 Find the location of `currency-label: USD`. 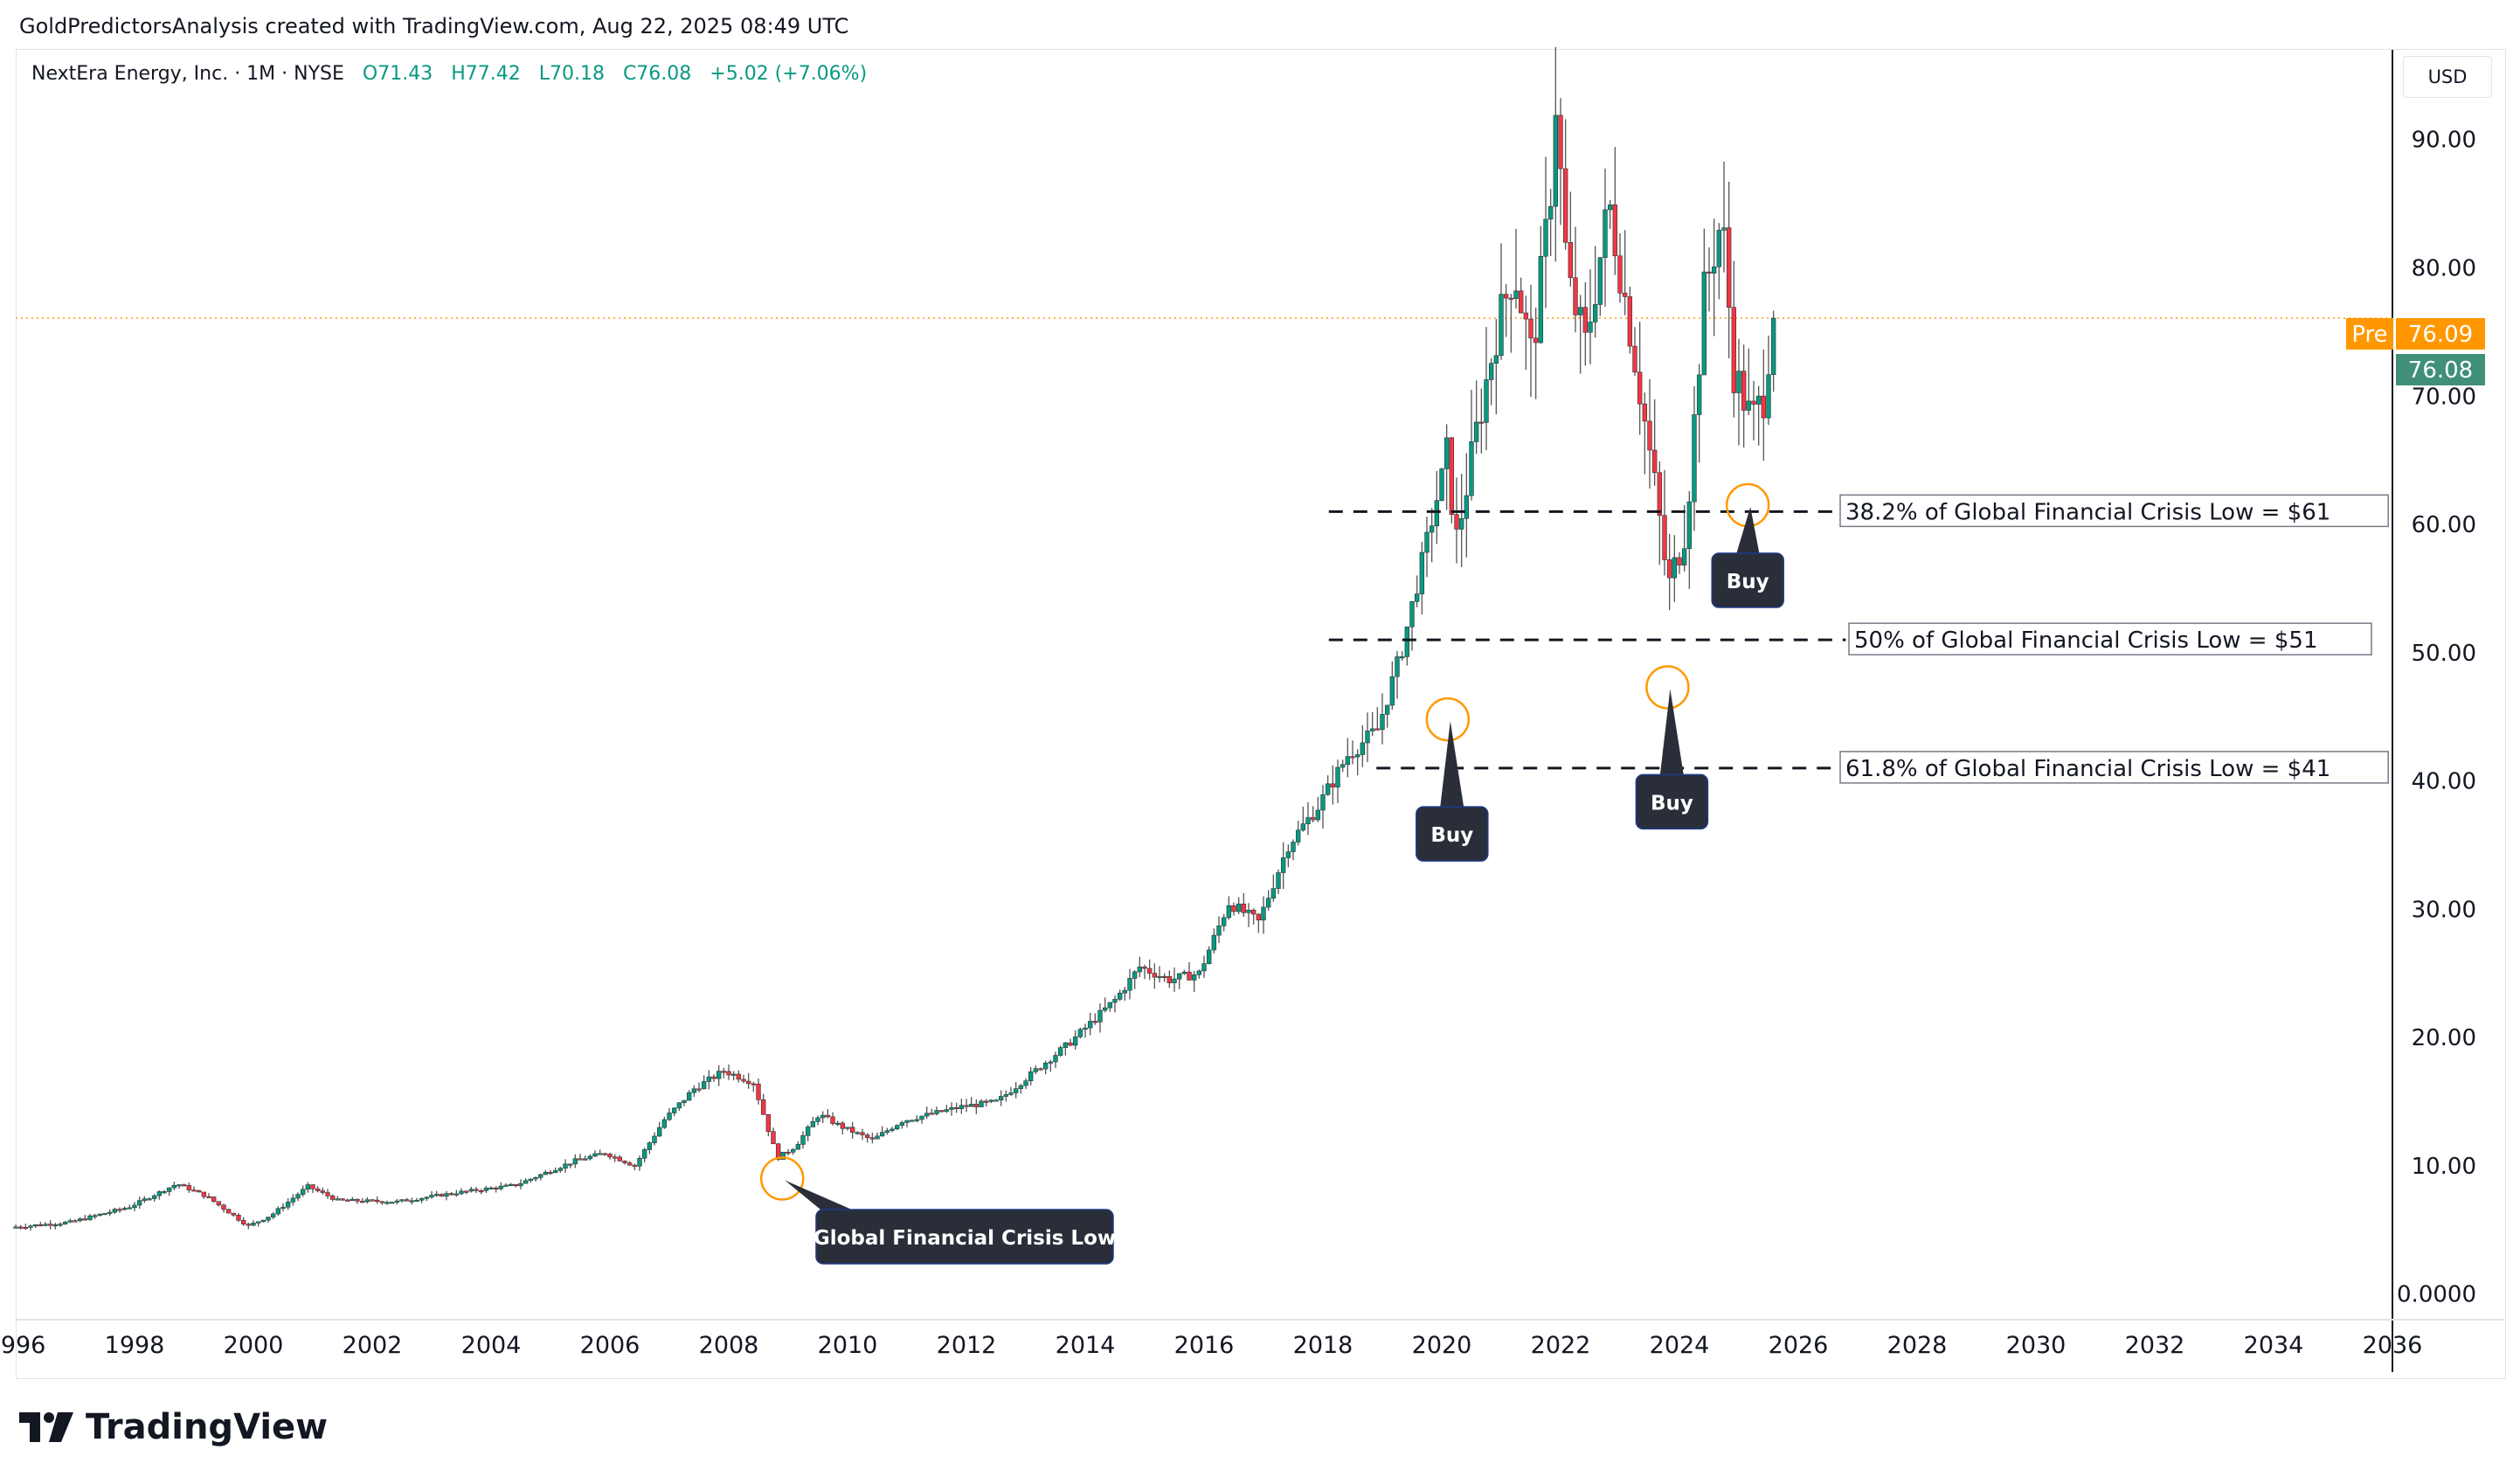

currency-label: USD is located at coordinates (2447, 76).